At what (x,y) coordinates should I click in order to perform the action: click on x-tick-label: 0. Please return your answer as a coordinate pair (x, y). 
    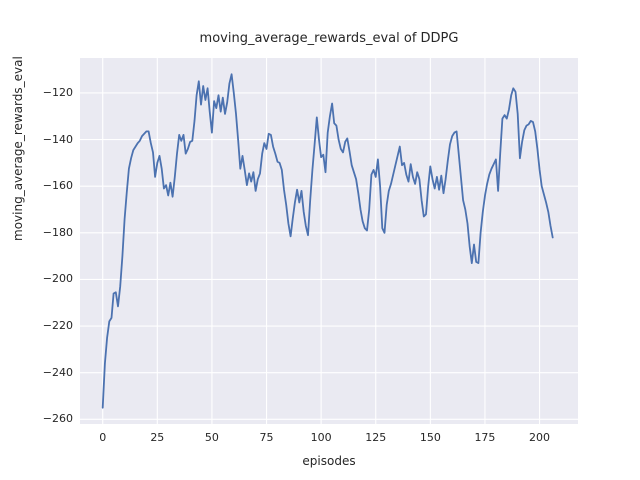
    Looking at the image, I should click on (103, 437).